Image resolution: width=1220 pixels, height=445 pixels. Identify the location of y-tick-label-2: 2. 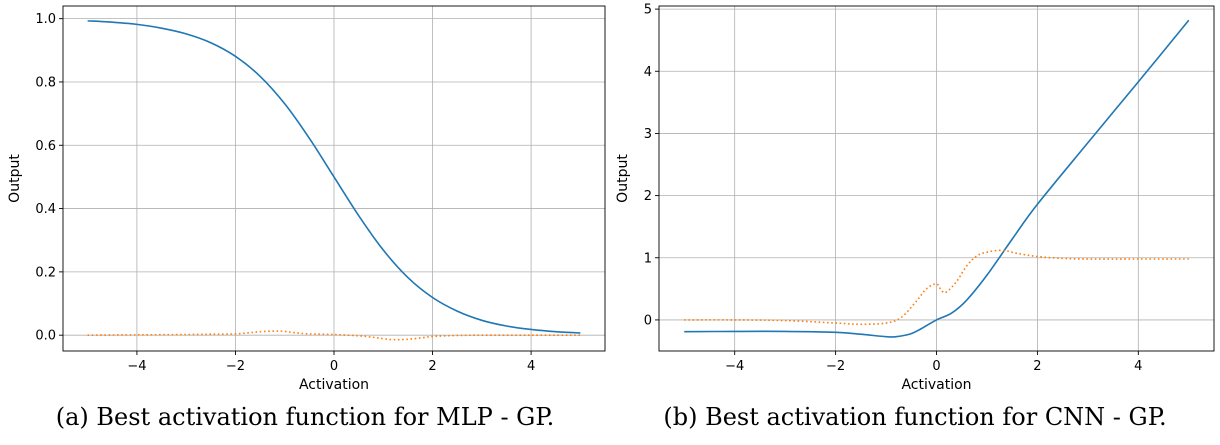
(648, 196).